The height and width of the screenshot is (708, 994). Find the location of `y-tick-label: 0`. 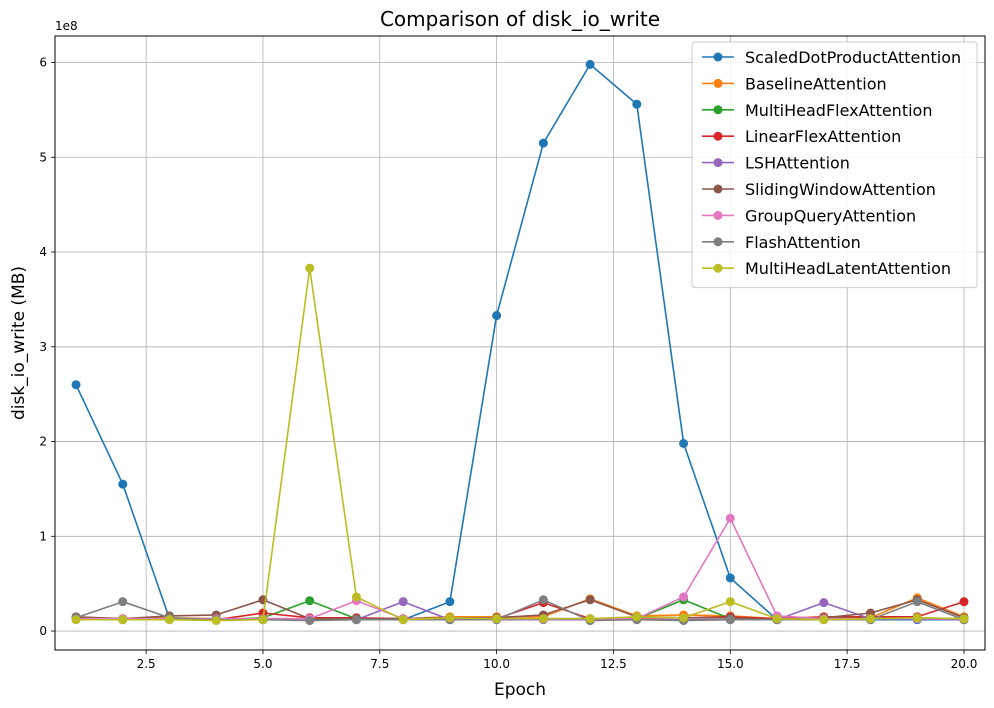

y-tick-label: 0 is located at coordinates (43, 631).